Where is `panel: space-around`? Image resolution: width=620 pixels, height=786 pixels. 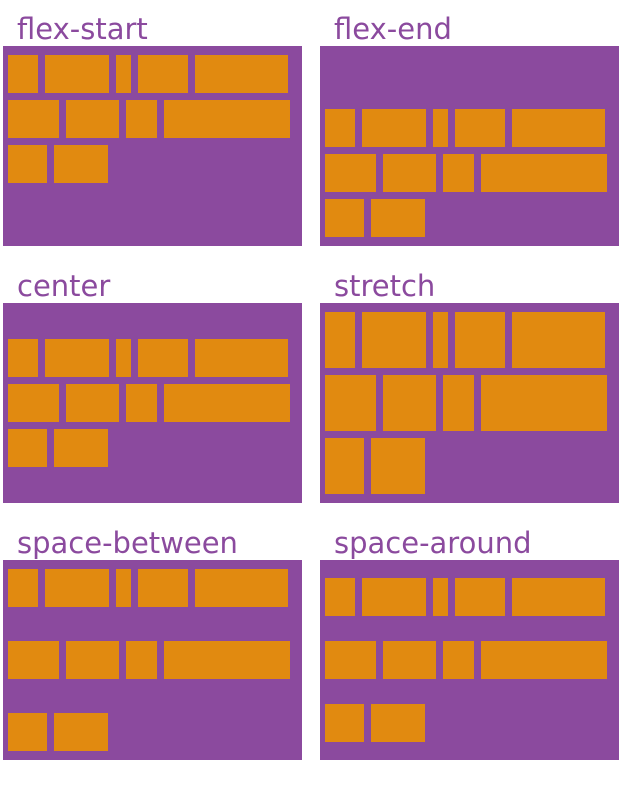 panel: space-around is located at coordinates (469, 643).